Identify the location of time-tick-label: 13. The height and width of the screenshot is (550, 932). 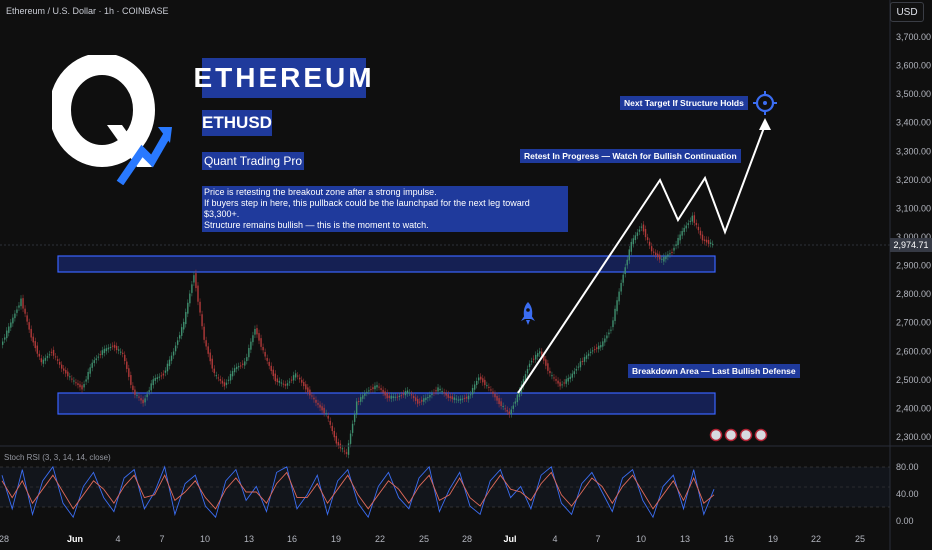
(249, 539).